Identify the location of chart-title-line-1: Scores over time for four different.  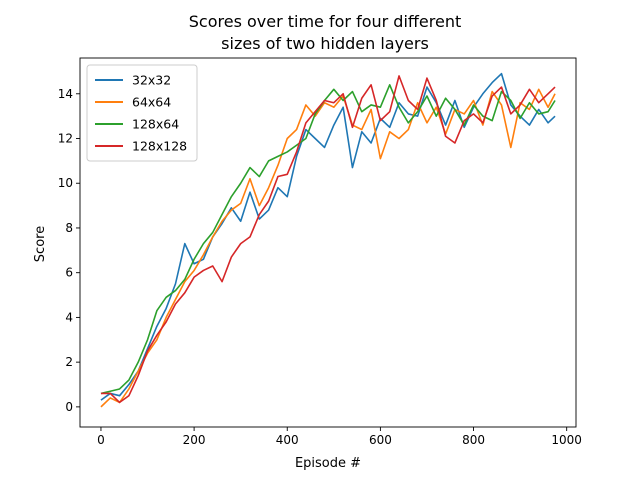
(325, 21).